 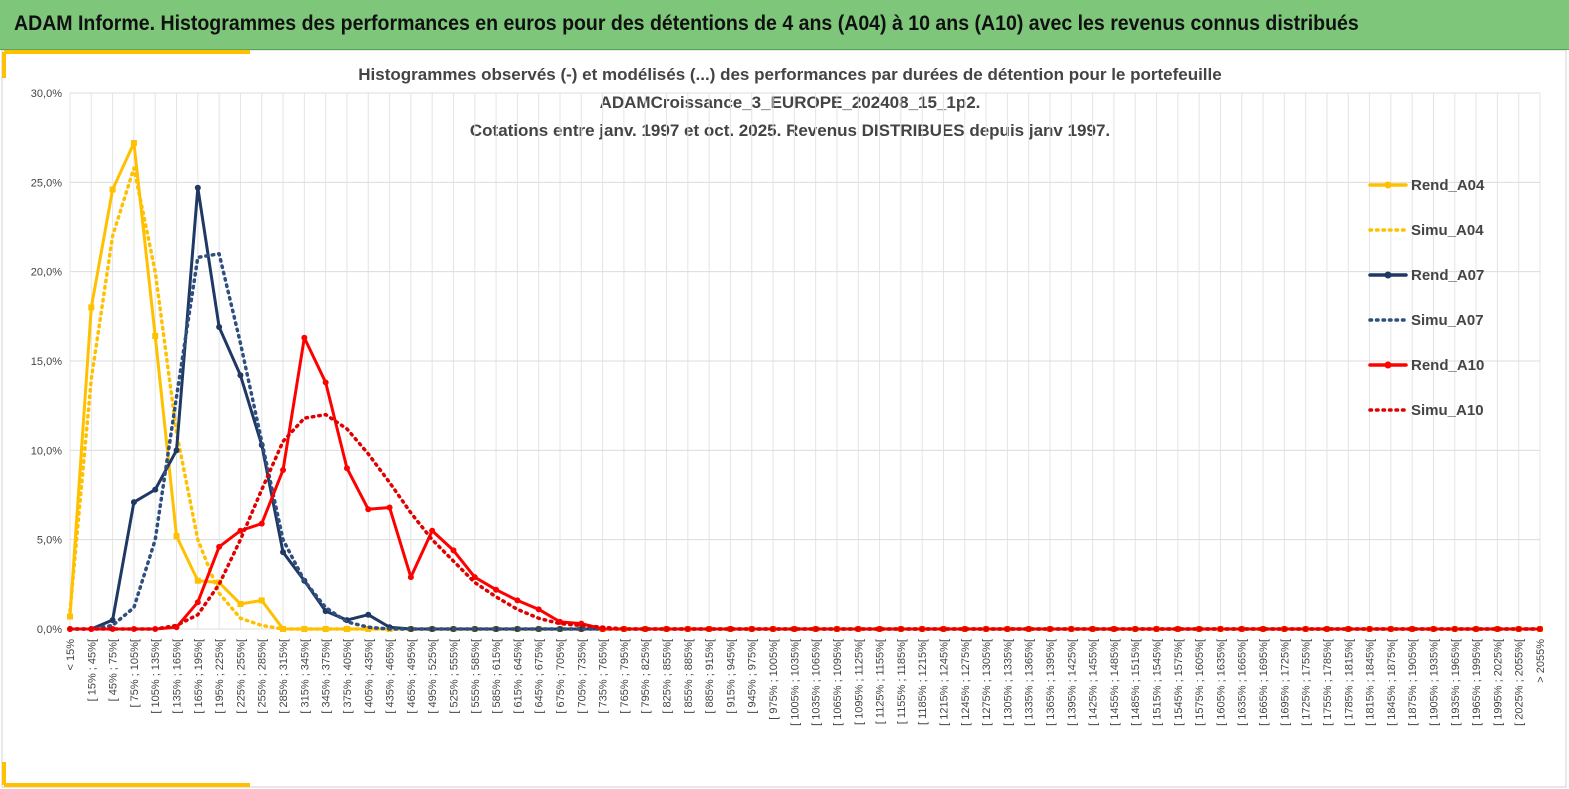 I want to click on x-tick-label: [ 45% ; 75%[, so click(x=114, y=670).